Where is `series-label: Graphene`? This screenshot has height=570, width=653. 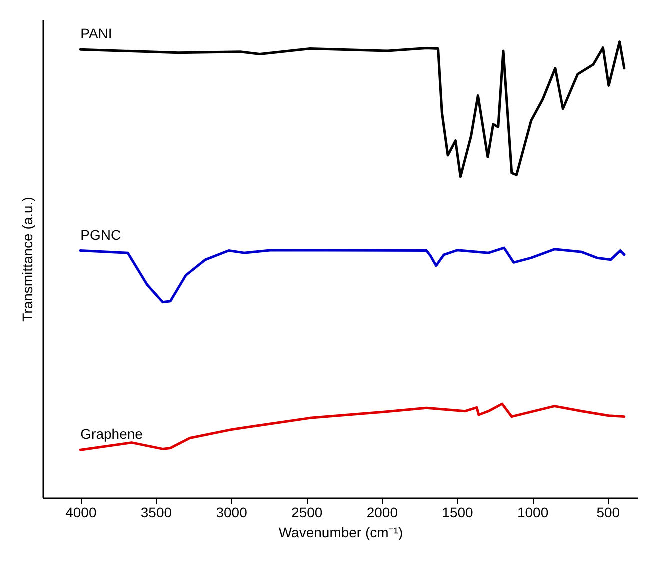
series-label: Graphene is located at coordinates (112, 434).